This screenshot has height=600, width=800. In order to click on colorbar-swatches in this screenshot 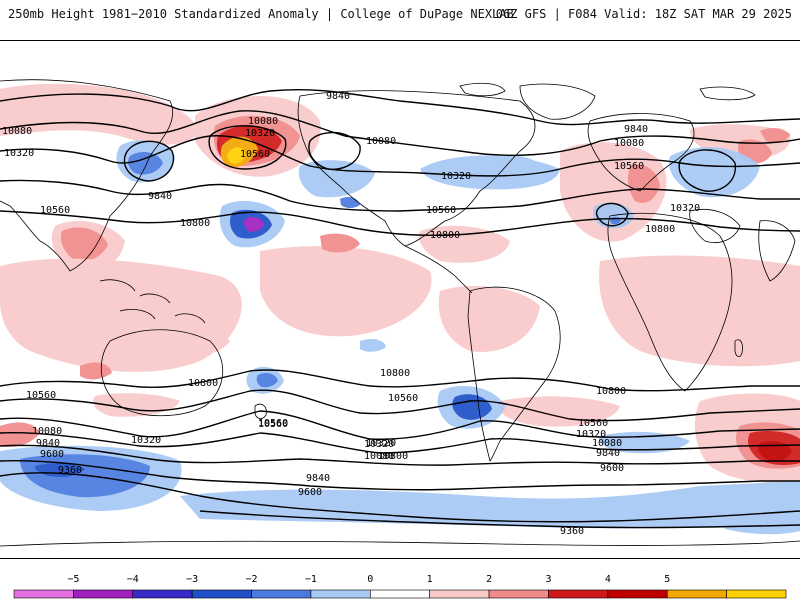, I will do `click(400, 594)`.